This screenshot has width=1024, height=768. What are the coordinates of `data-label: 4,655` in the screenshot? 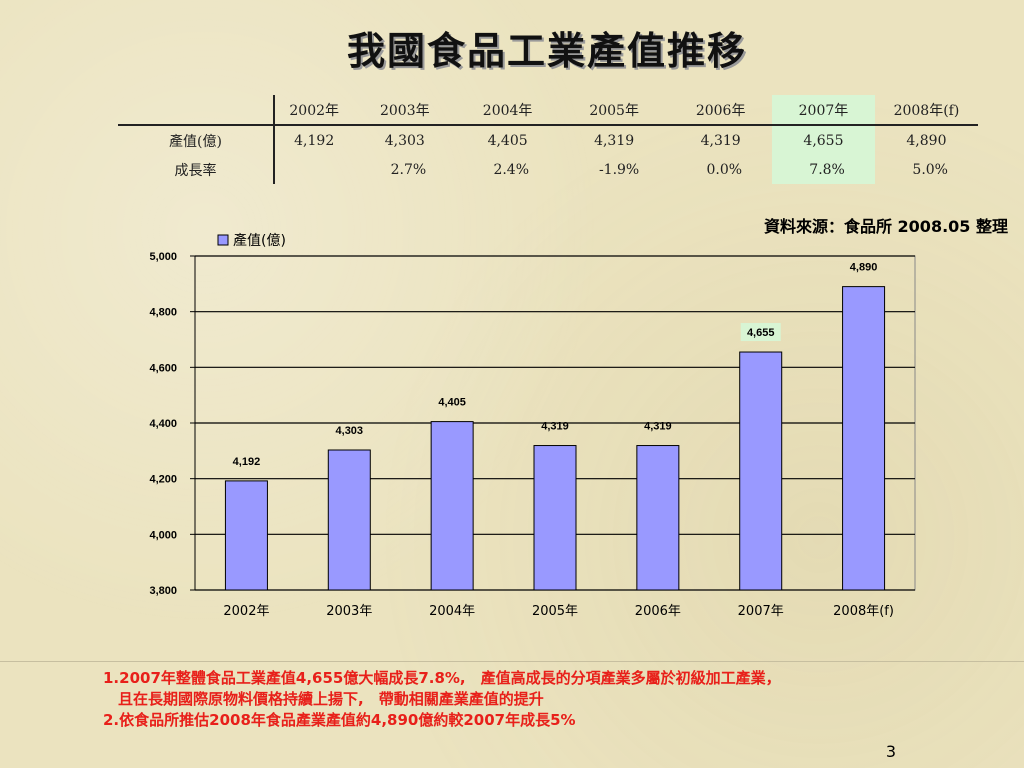 It's located at (761, 333).